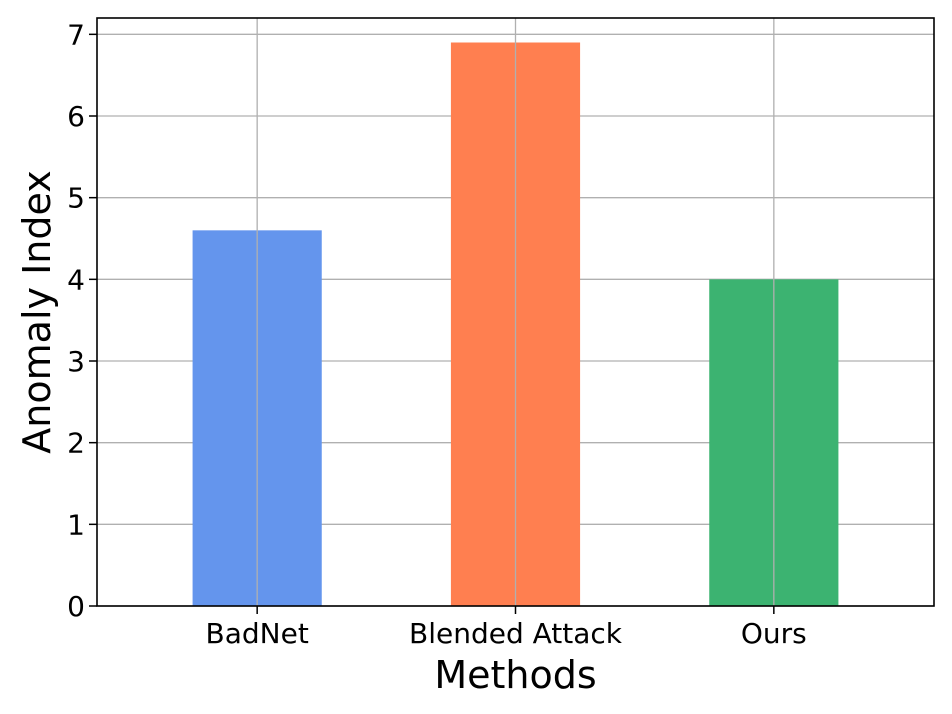  Describe the element at coordinates (76, 116) in the screenshot. I see `y-tick-label: 6` at that location.